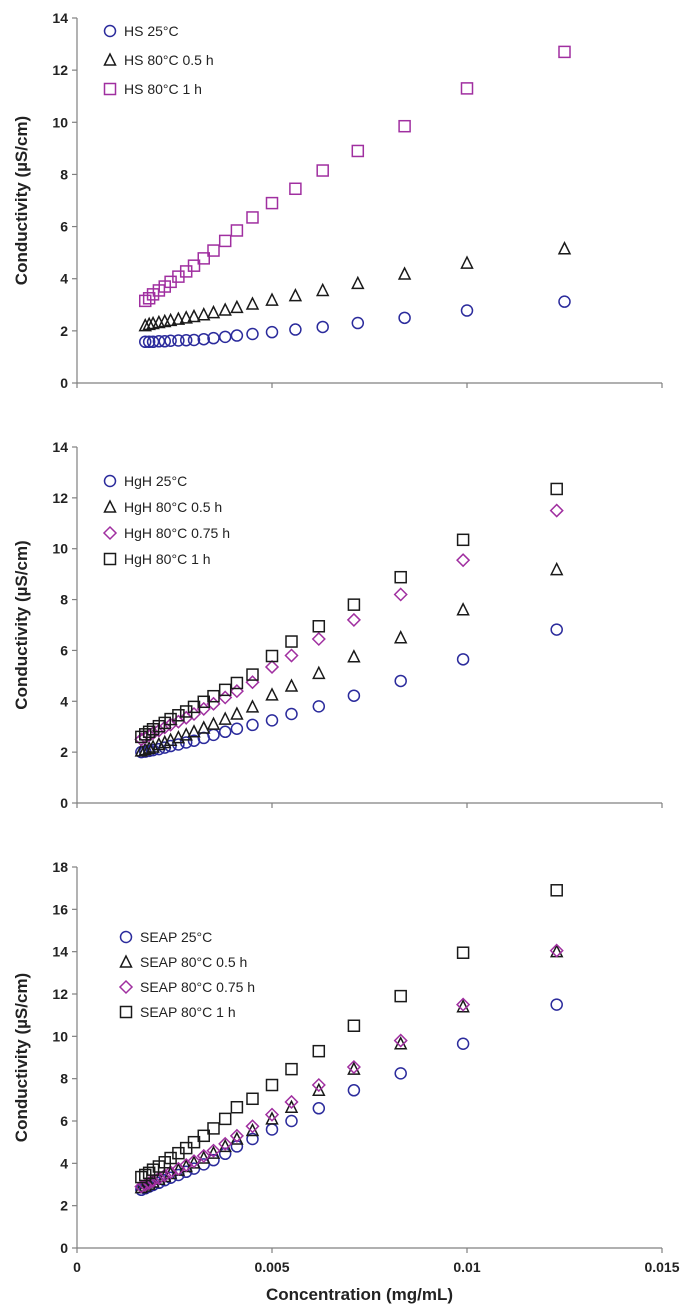 Image resolution: width=688 pixels, height=1310 pixels. Describe the element at coordinates (64, 600) in the screenshot. I see `y-tick-label: 8` at that location.